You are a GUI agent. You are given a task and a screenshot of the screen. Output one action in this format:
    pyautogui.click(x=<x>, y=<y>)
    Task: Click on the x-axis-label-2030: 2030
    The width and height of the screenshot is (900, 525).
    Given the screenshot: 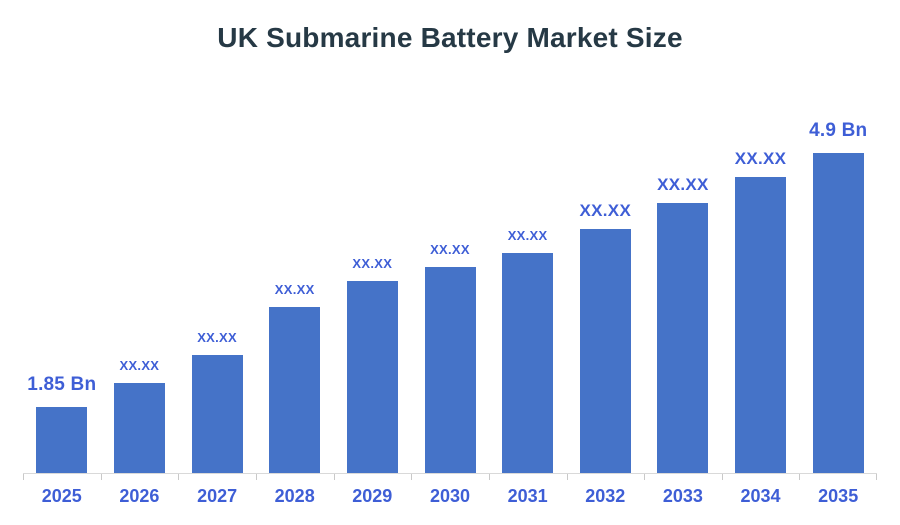 What is the action you would take?
    pyautogui.click(x=449, y=496)
    